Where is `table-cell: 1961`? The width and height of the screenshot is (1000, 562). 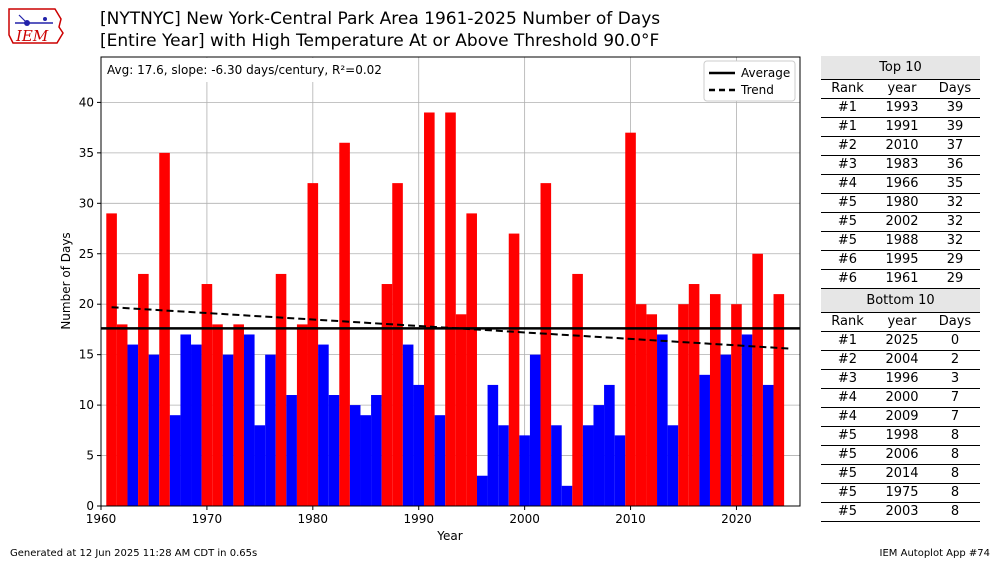
table-cell: 1961 is located at coordinates (902, 278).